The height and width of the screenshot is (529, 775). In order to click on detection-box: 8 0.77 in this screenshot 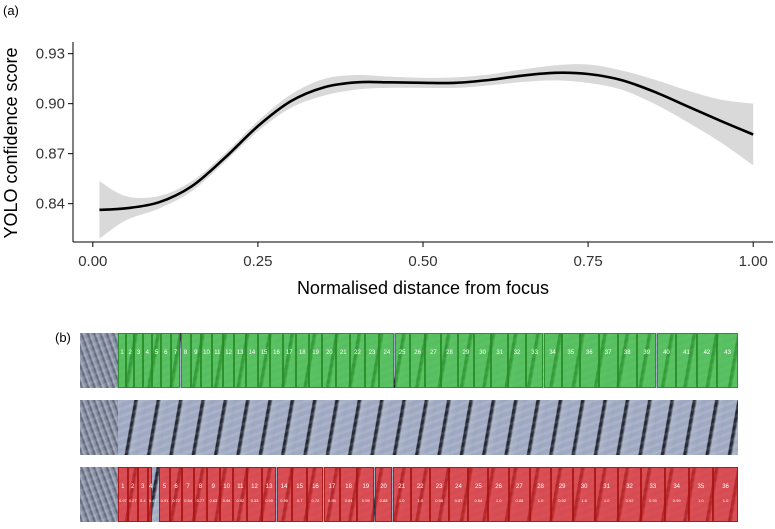, I will do `click(200, 494)`.